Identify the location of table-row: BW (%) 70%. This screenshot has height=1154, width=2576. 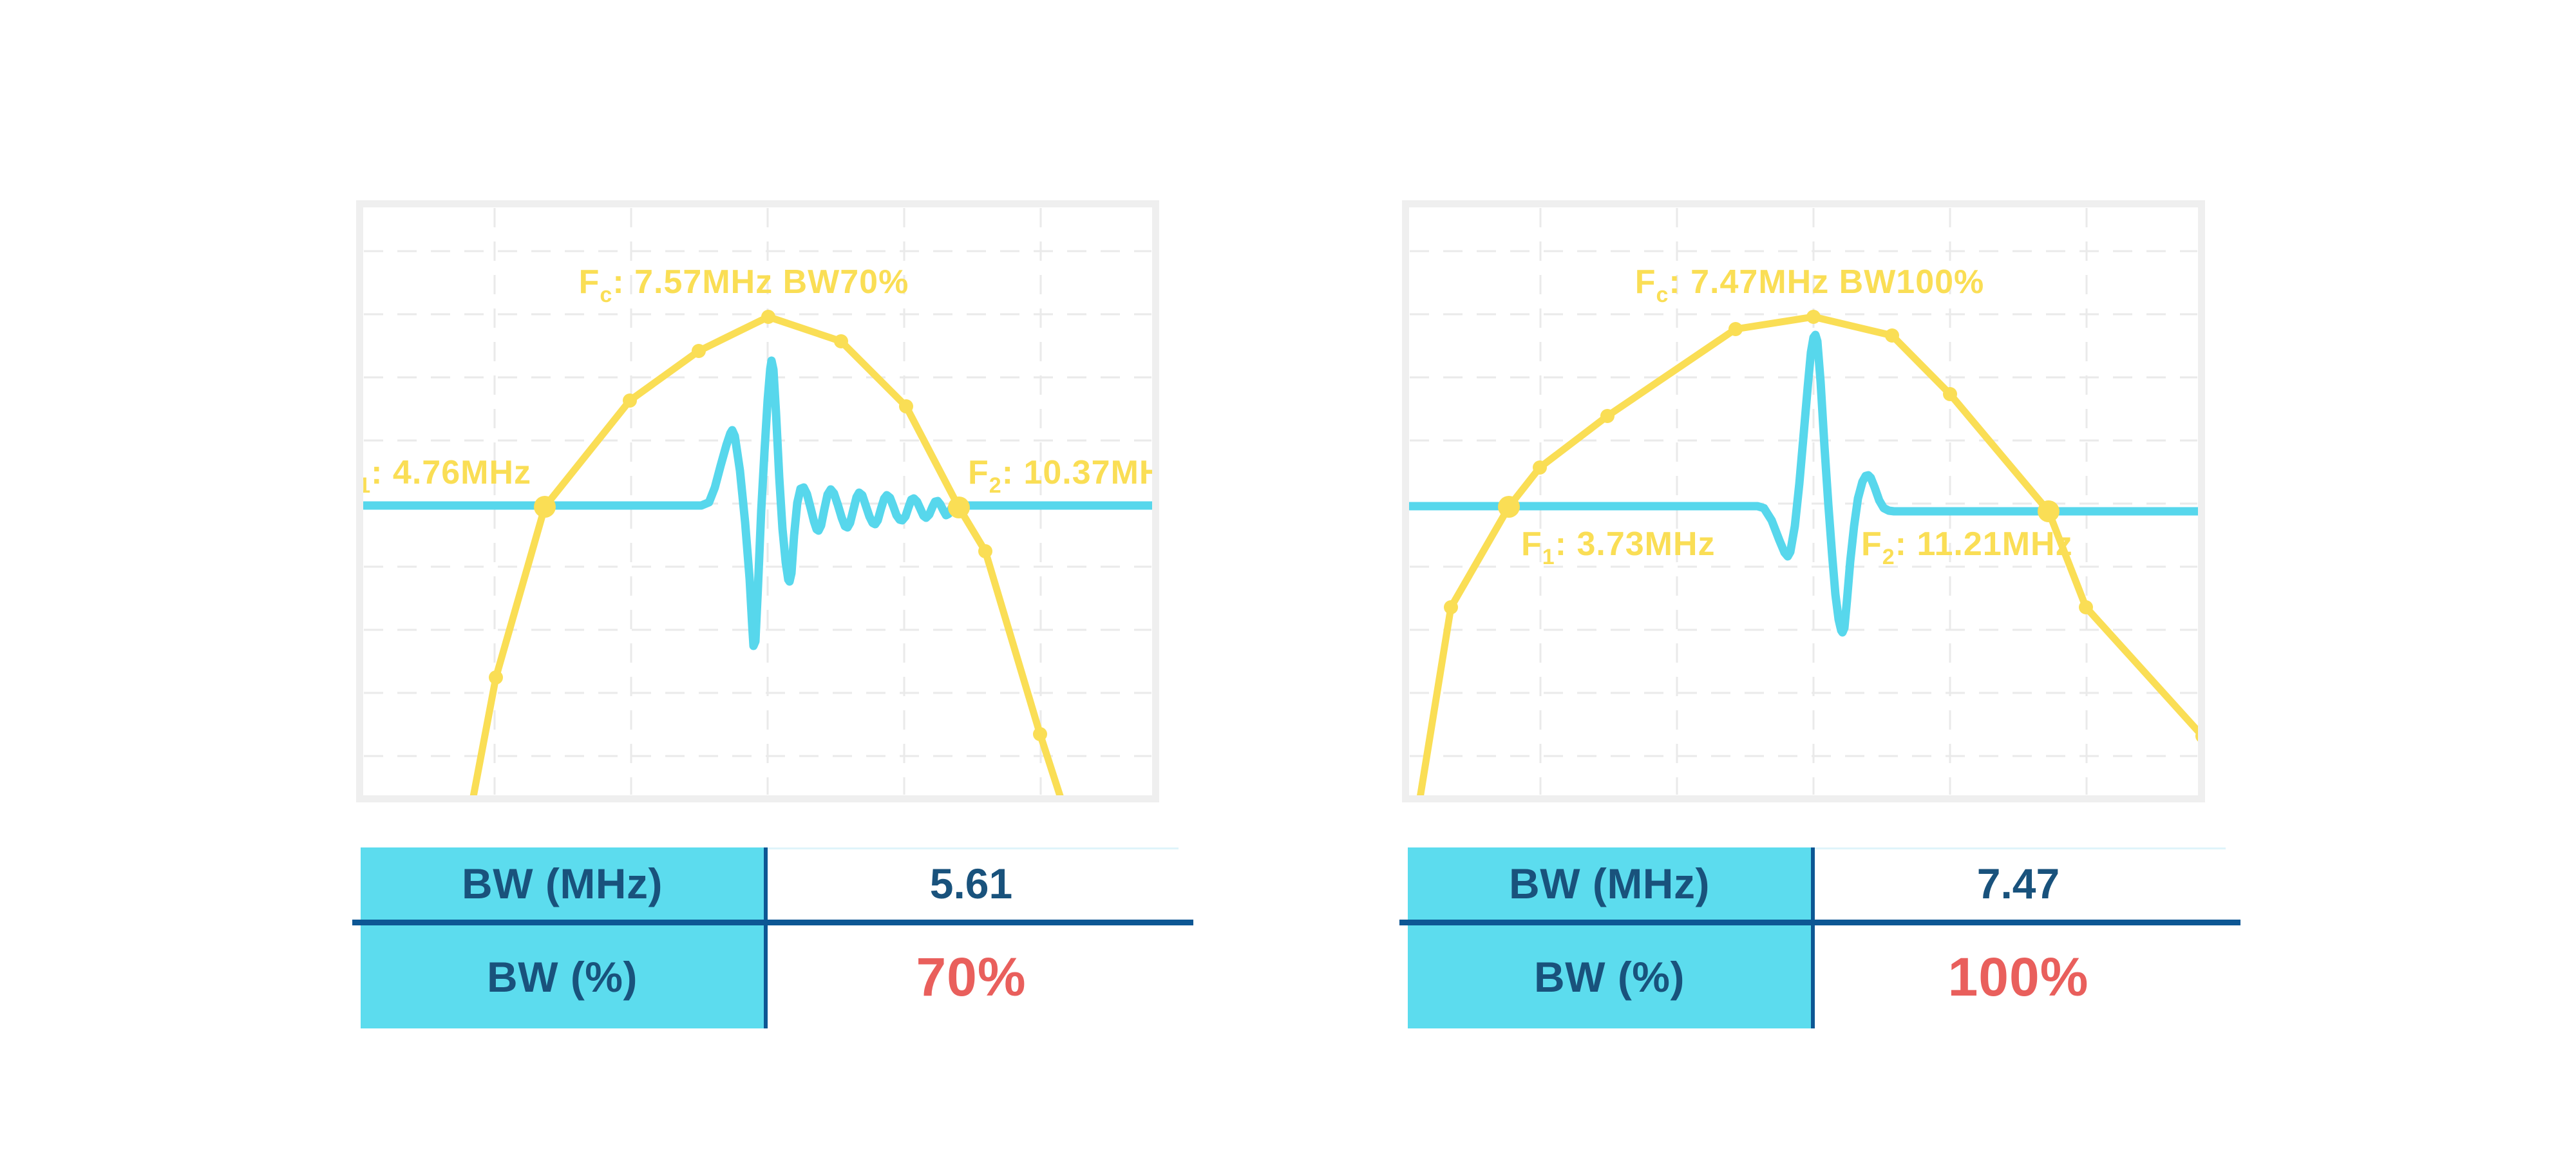
(770, 977).